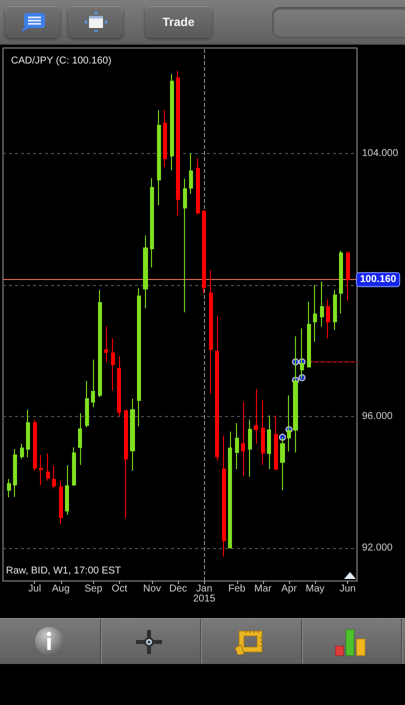 The image size is (405, 705). What do you see at coordinates (289, 589) in the screenshot?
I see `x-tick-label: Apr` at bounding box center [289, 589].